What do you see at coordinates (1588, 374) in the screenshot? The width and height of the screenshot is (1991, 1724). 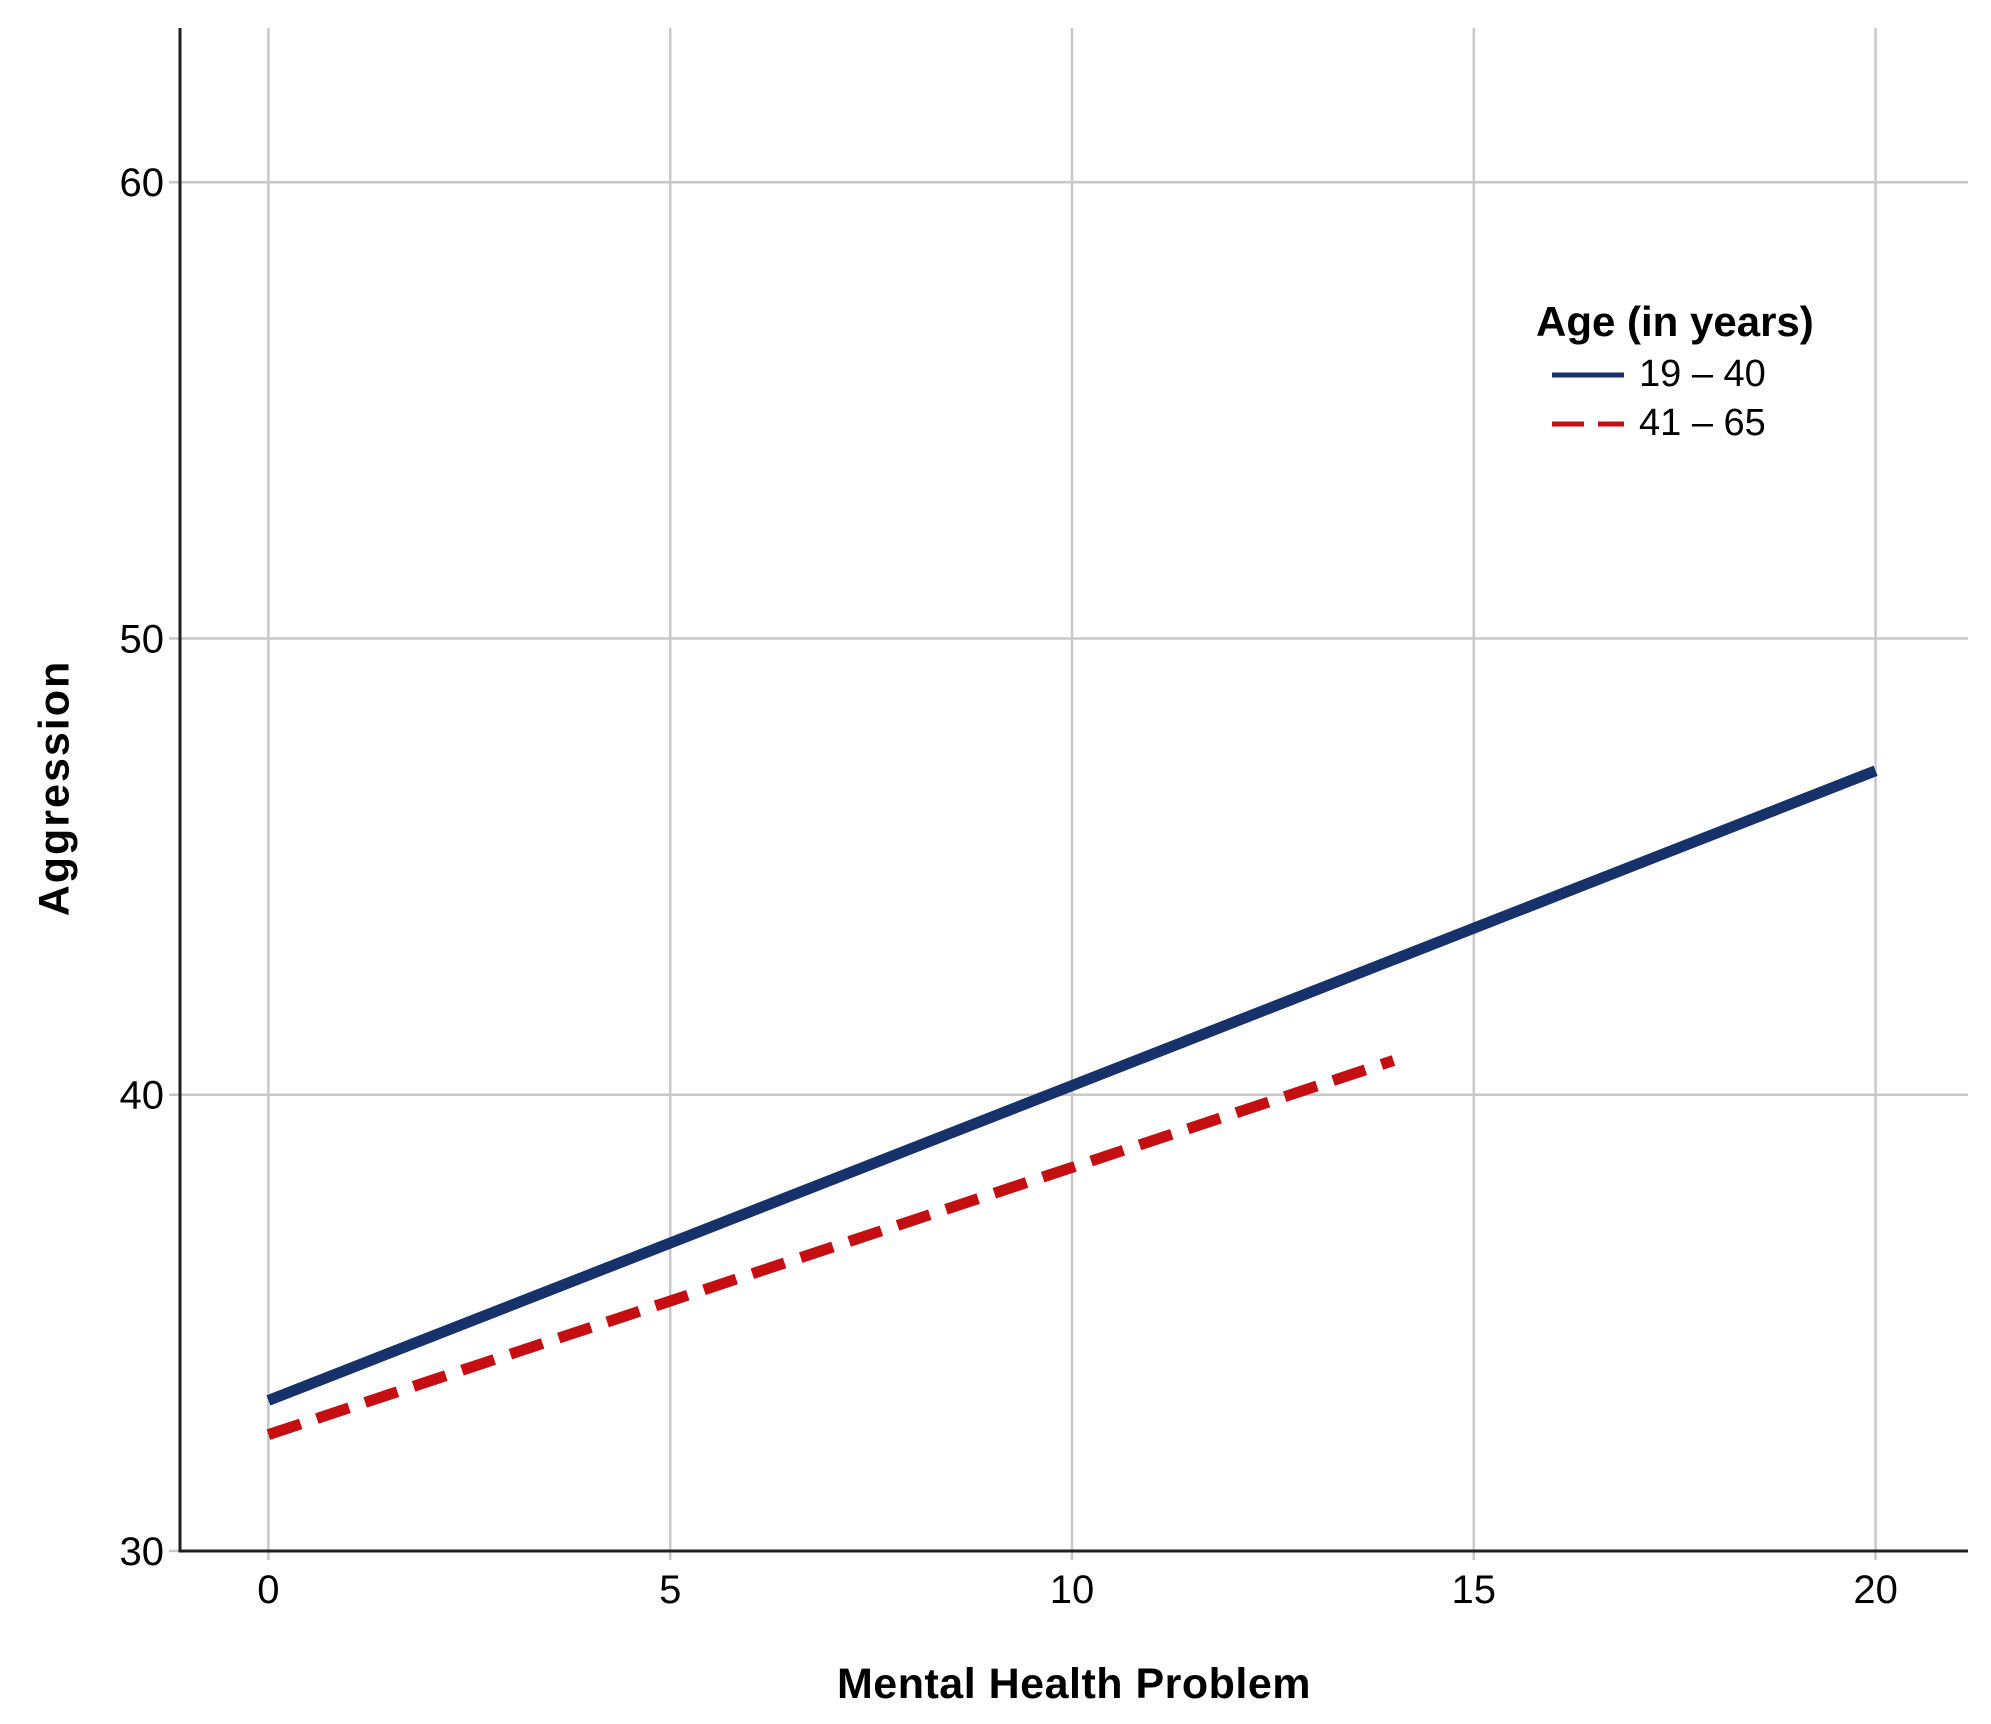 I see `legend-solid-line-icon` at bounding box center [1588, 374].